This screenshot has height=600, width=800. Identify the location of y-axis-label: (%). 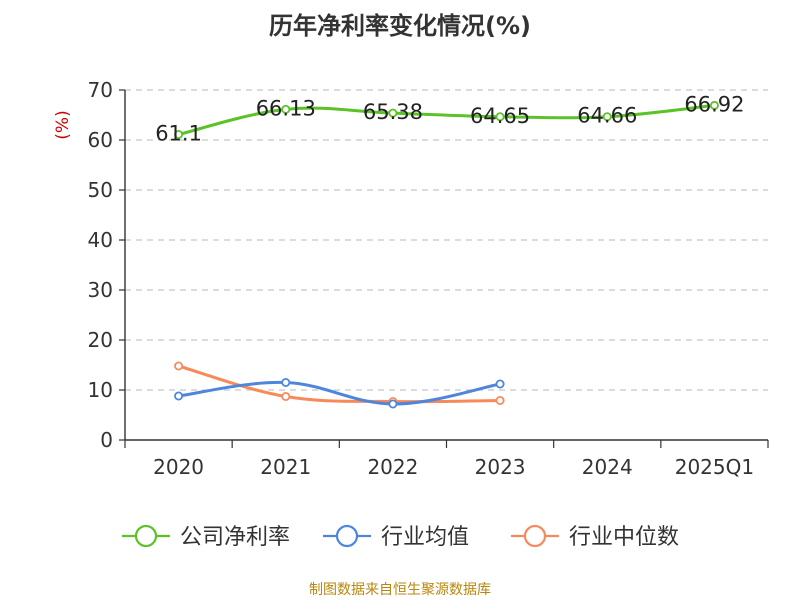
(63, 124).